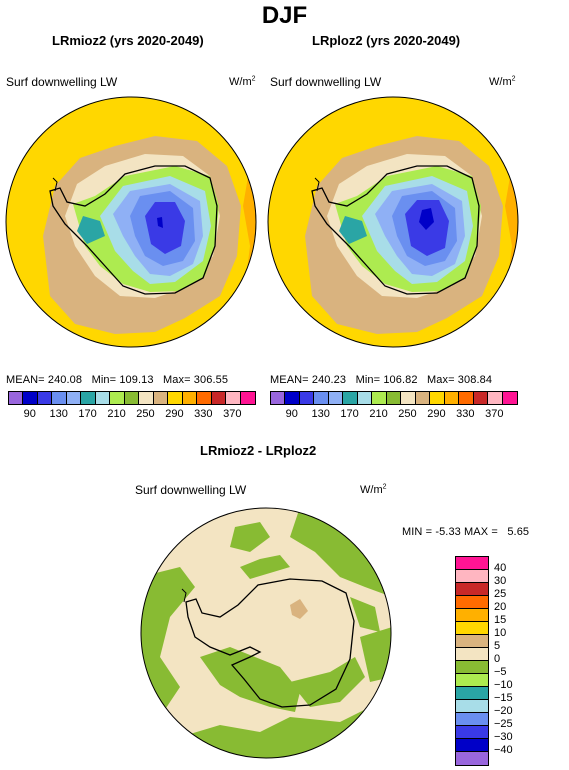 The height and width of the screenshot is (770, 569). What do you see at coordinates (117, 380) in the screenshot?
I see `panel1-stats: MEAN= 240.08 Min= 109.13 Max= 306.55` at bounding box center [117, 380].